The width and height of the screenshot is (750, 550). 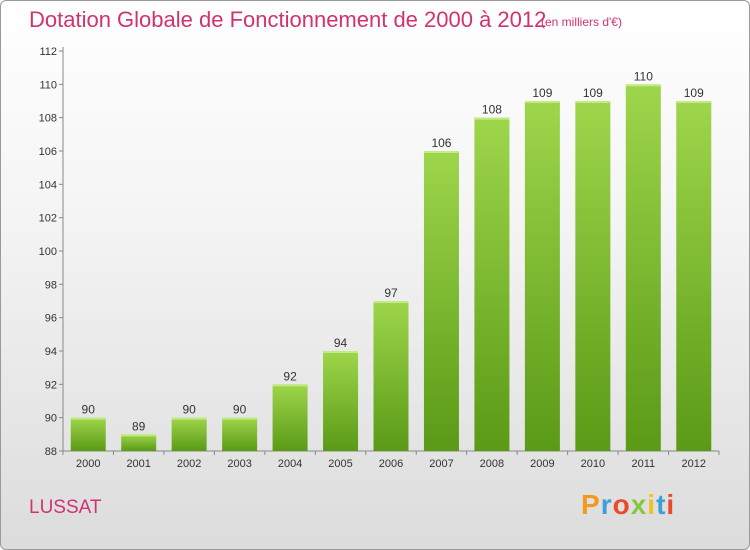 What do you see at coordinates (51, 452) in the screenshot?
I see `y-tick-label: 88` at bounding box center [51, 452].